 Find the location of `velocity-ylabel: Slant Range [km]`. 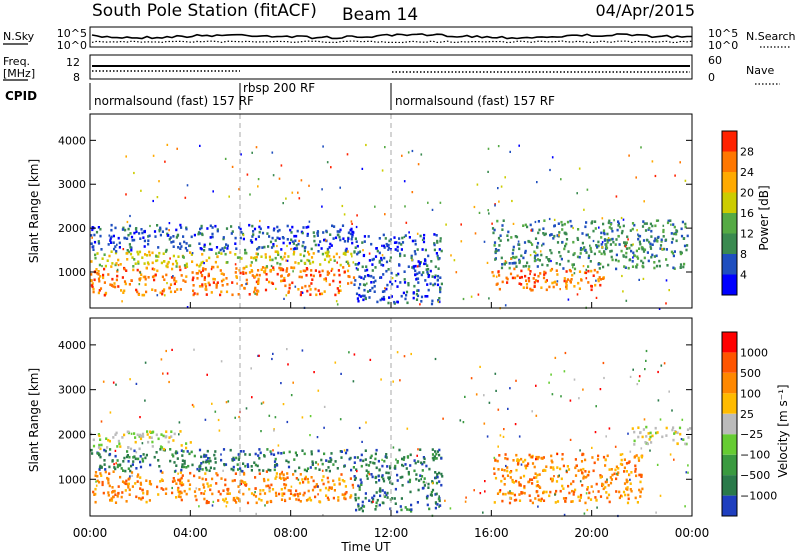

velocity-ylabel: Slant Range [km] is located at coordinates (34, 420).